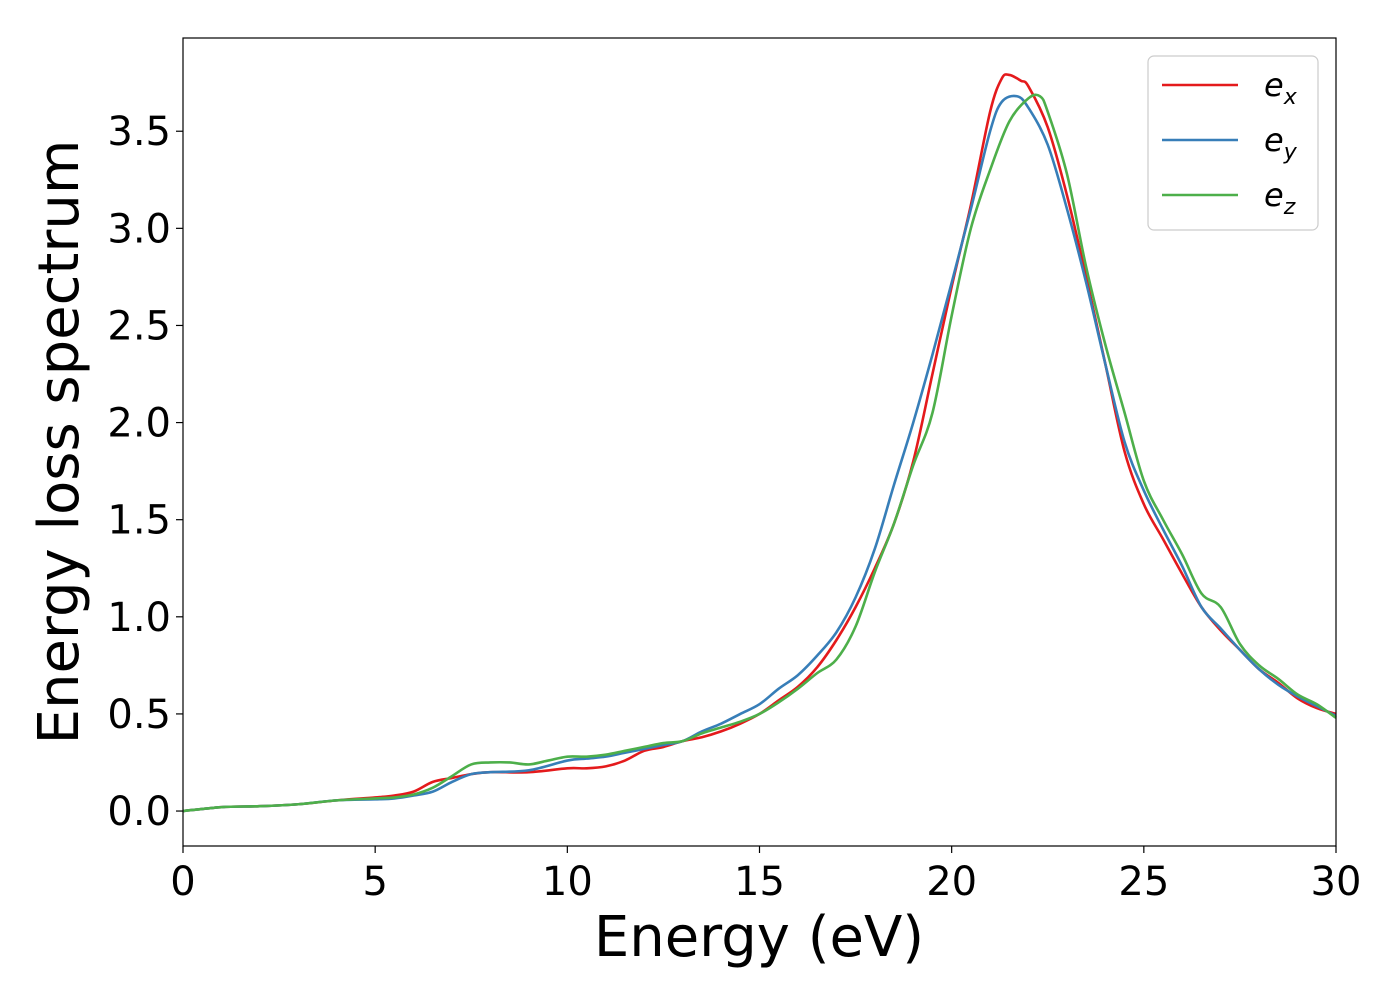 This screenshot has width=1400, height=1000. What do you see at coordinates (567, 882) in the screenshot?
I see `x-tick-label: 10` at bounding box center [567, 882].